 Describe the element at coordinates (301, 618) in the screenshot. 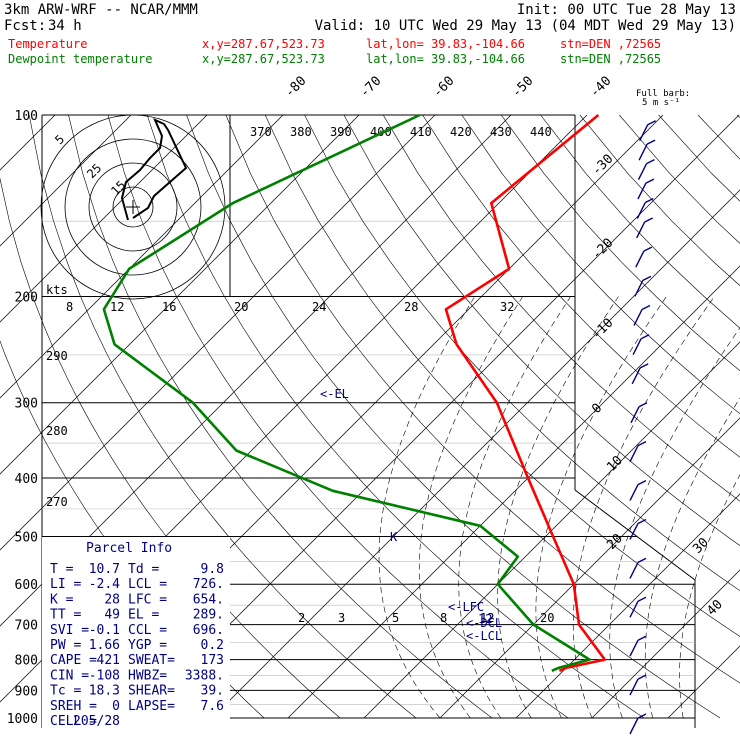

I see `mixing-ratio-label: 2` at that location.